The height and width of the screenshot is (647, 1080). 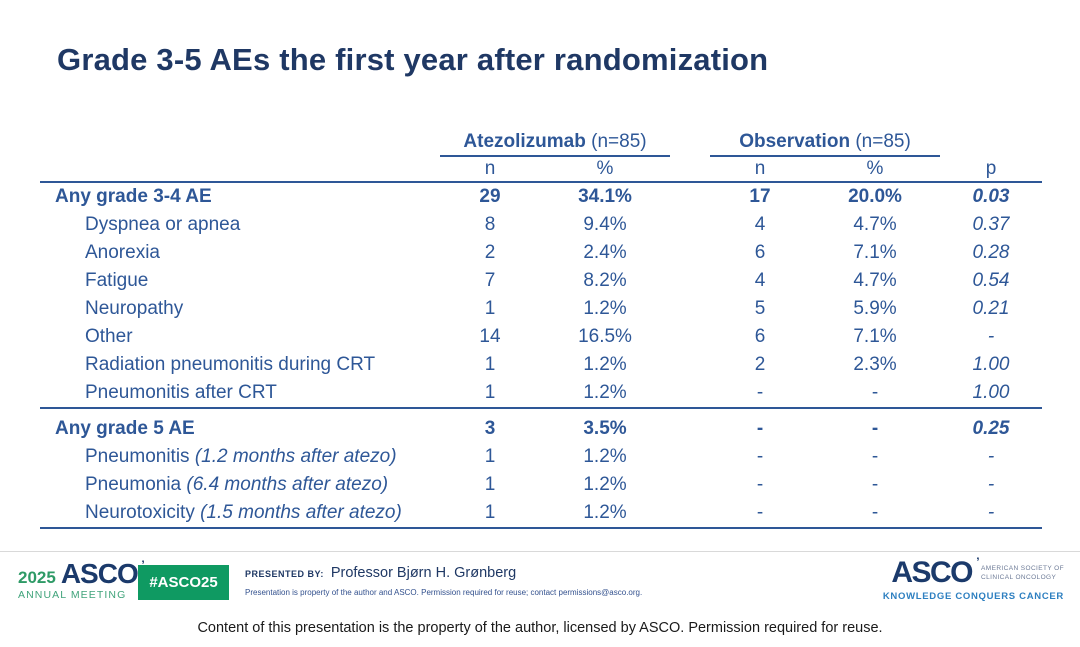 What do you see at coordinates (825, 144) in the screenshot?
I see `column-group-observation: Observation (n=85)` at bounding box center [825, 144].